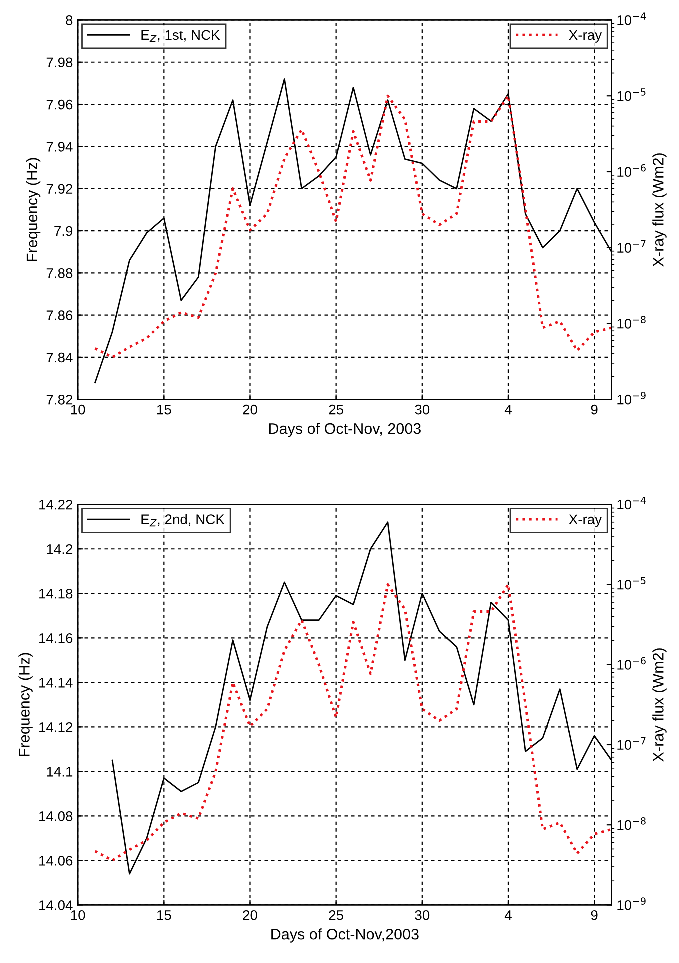 The image size is (679, 963). Describe the element at coordinates (56, 817) in the screenshot. I see `y-tick-label: 14.08` at that location.